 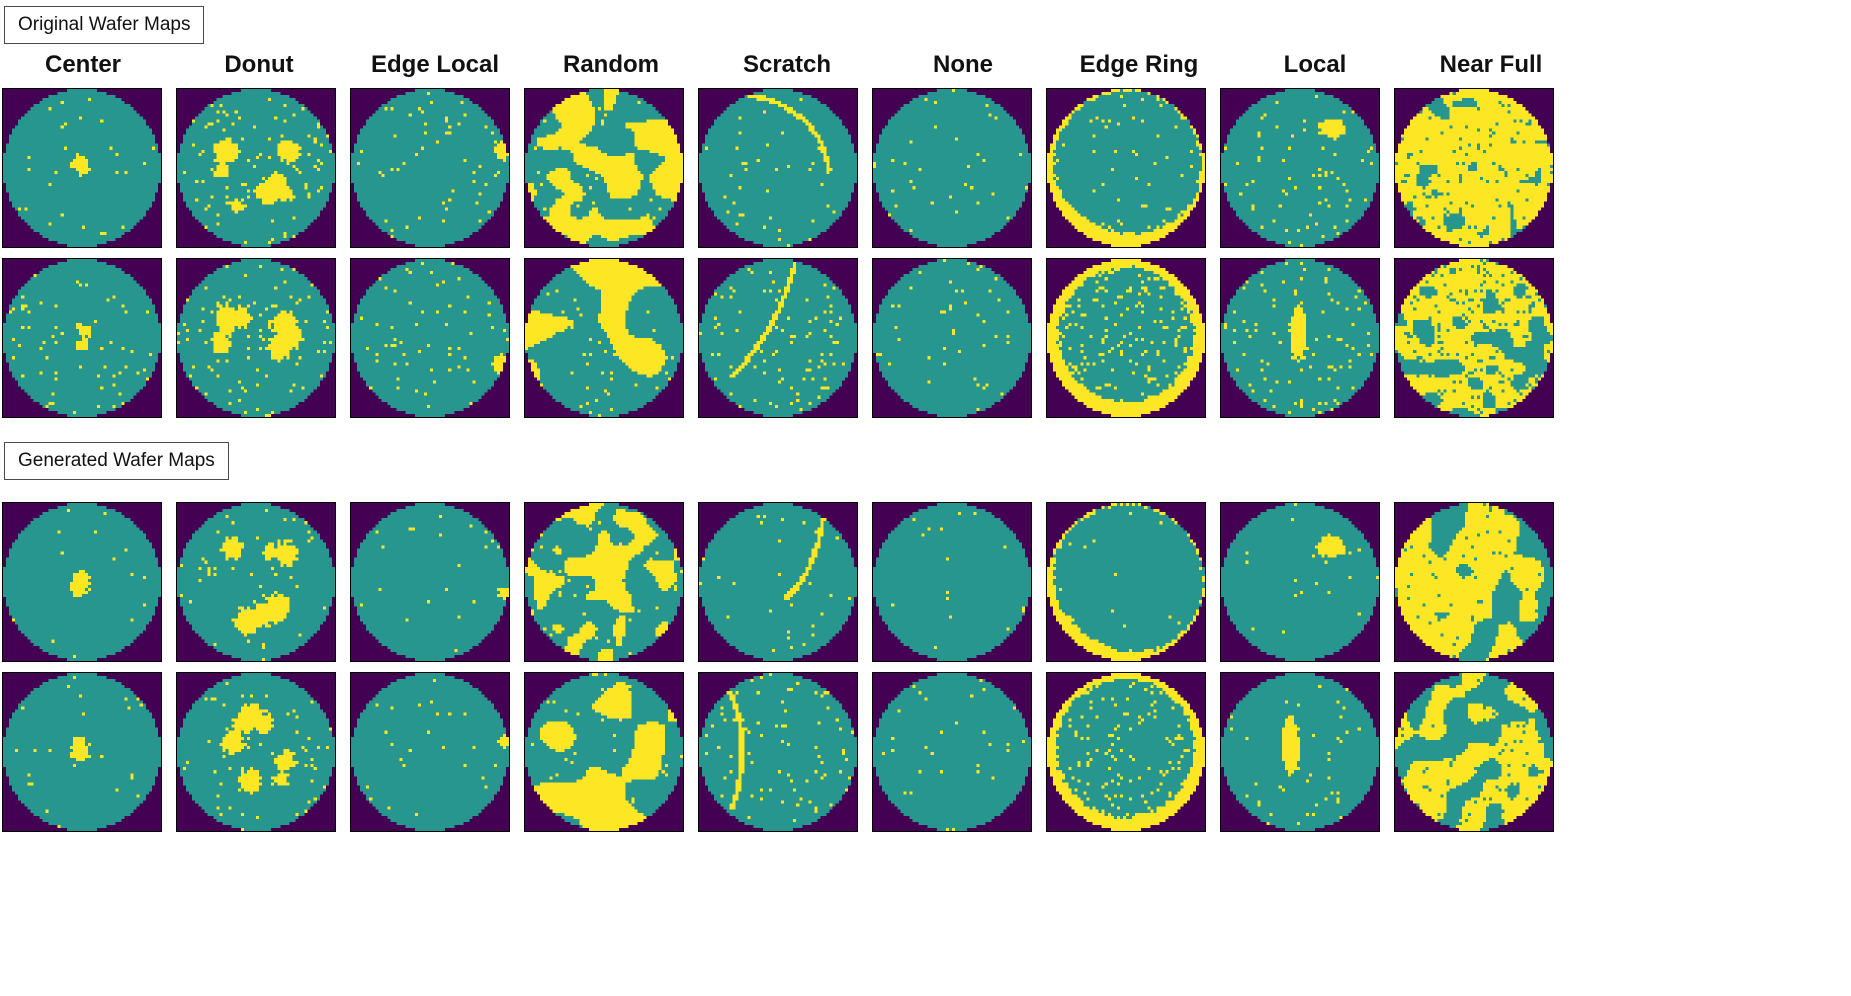 I want to click on column-header-donut: Donut, so click(x=259, y=64).